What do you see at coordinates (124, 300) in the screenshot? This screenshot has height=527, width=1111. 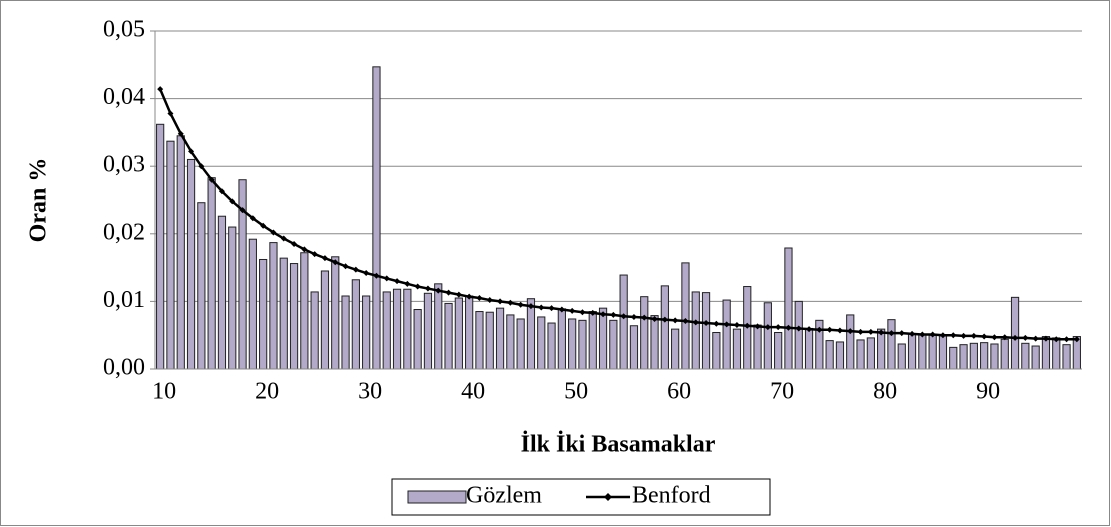 I see `y-tick-label: 0,01` at bounding box center [124, 300].